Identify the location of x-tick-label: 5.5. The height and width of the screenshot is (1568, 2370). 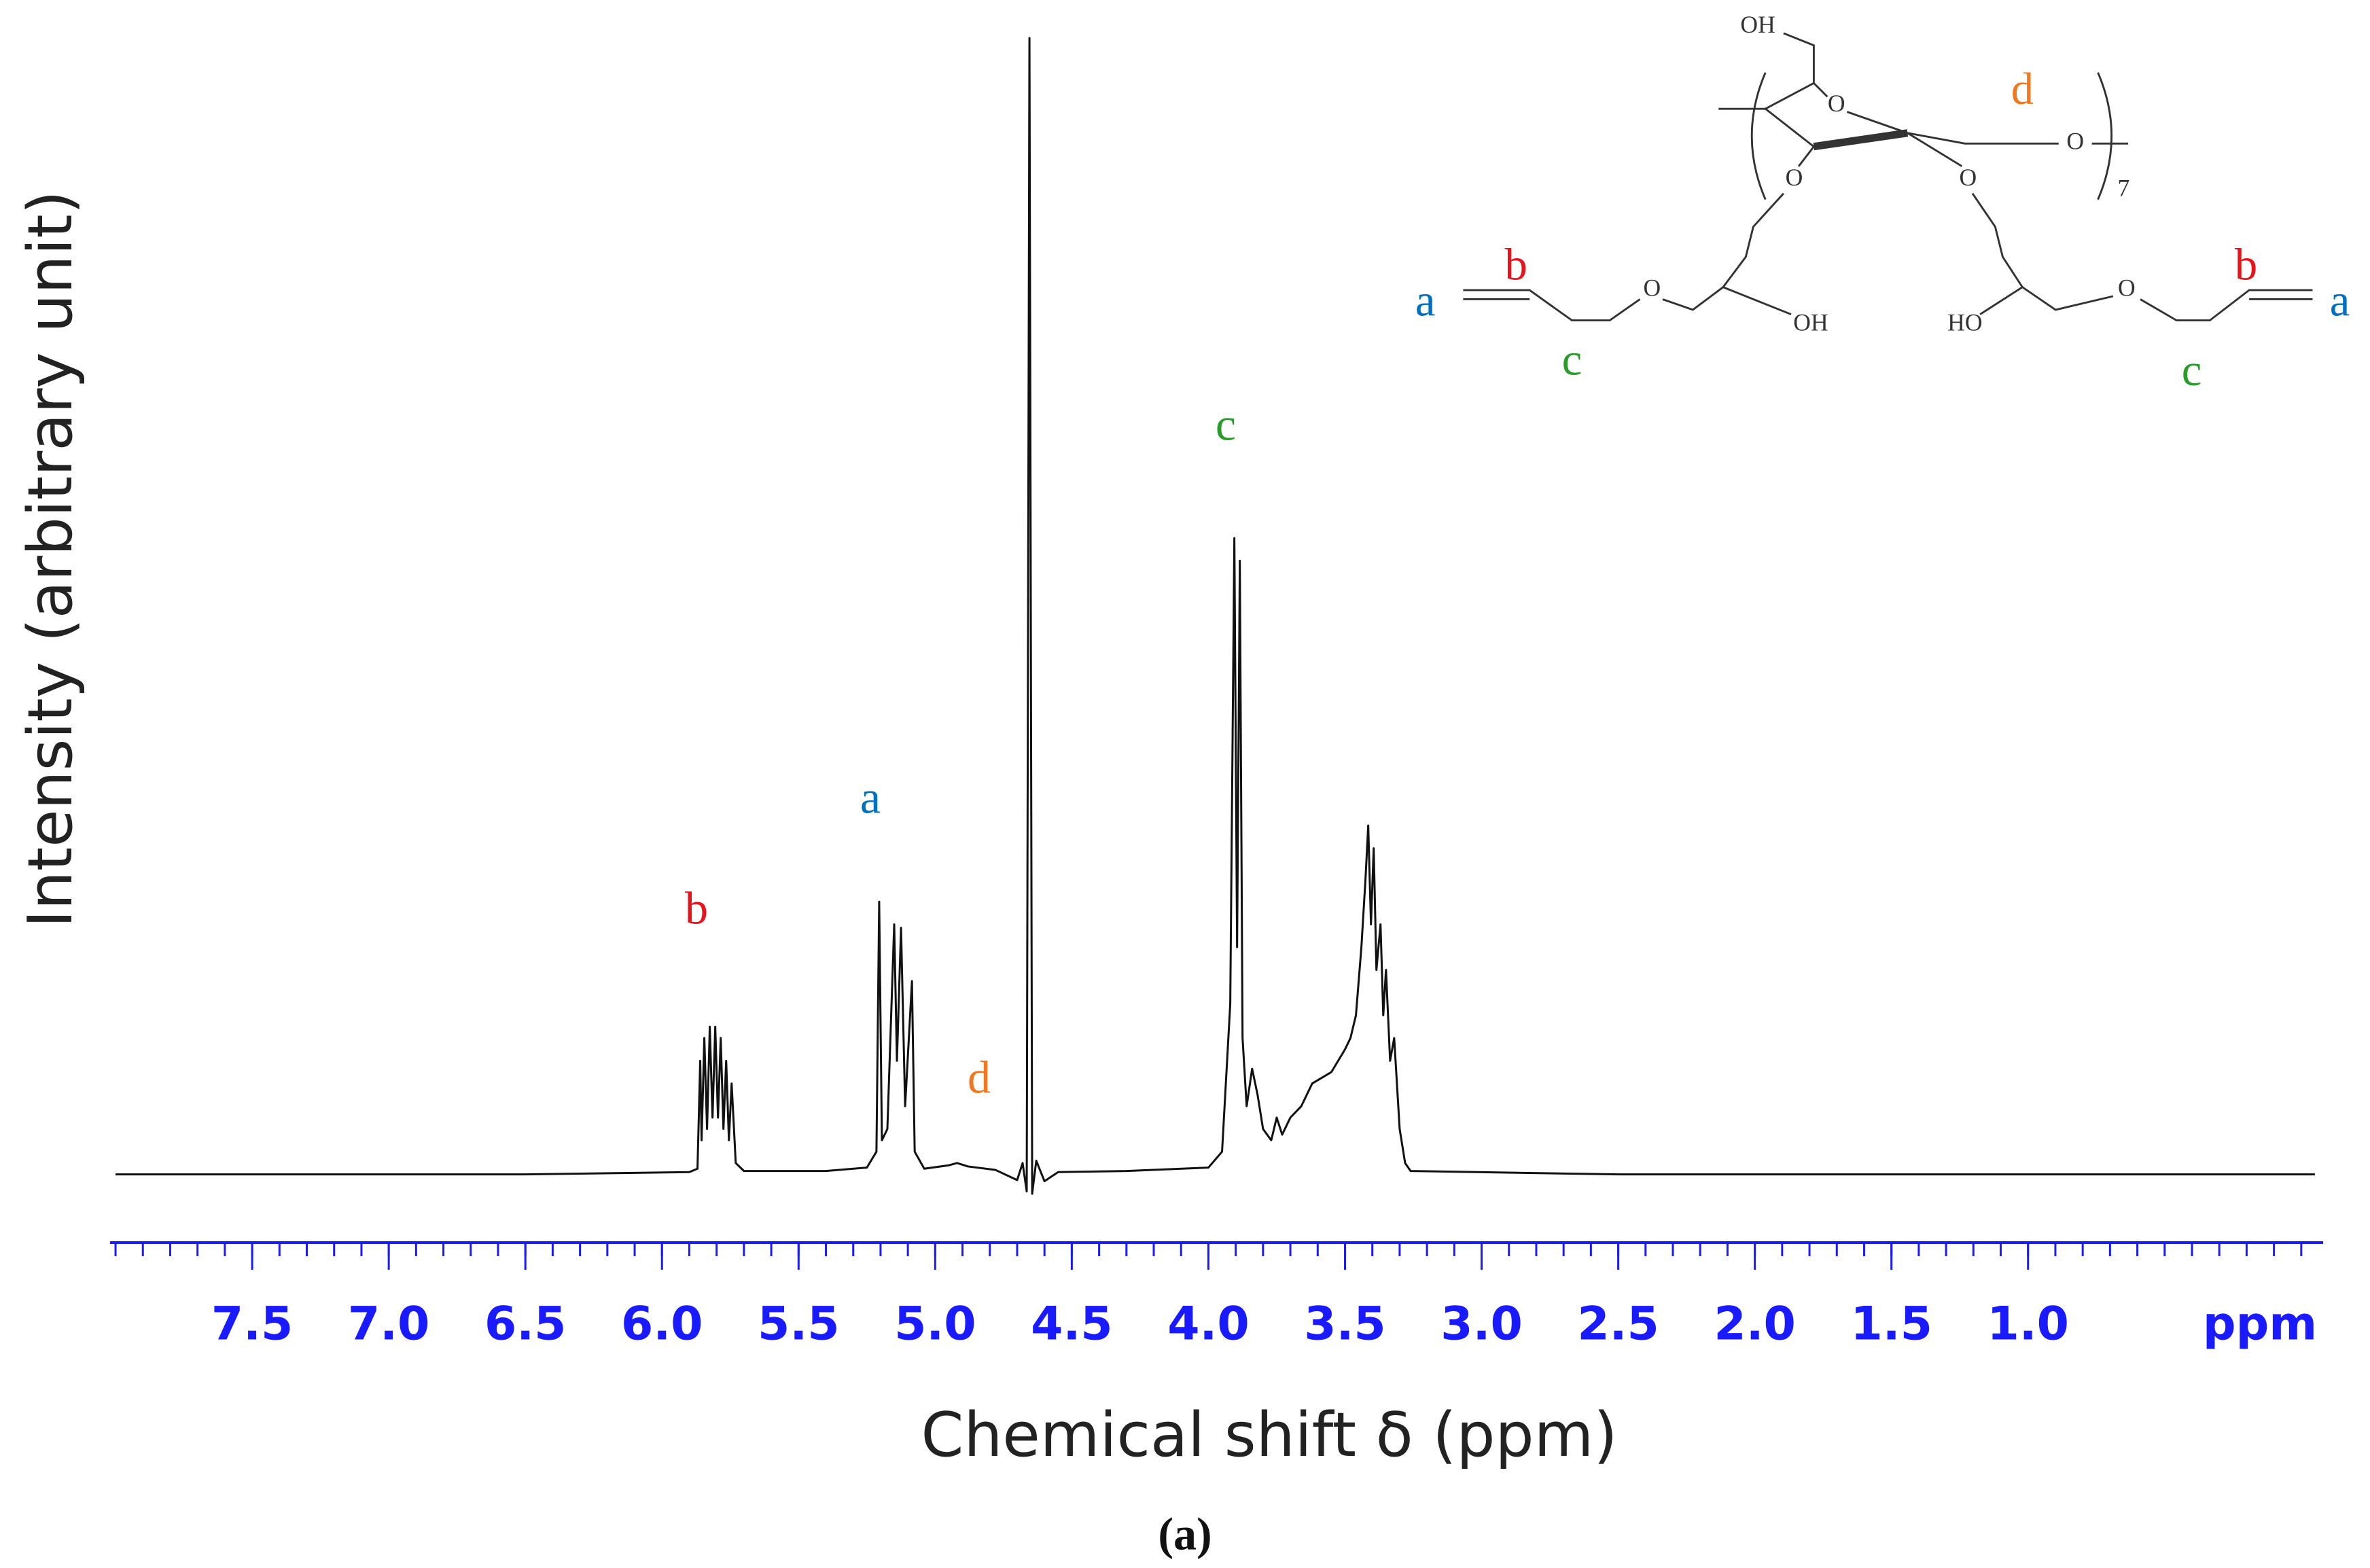
(798, 1324).